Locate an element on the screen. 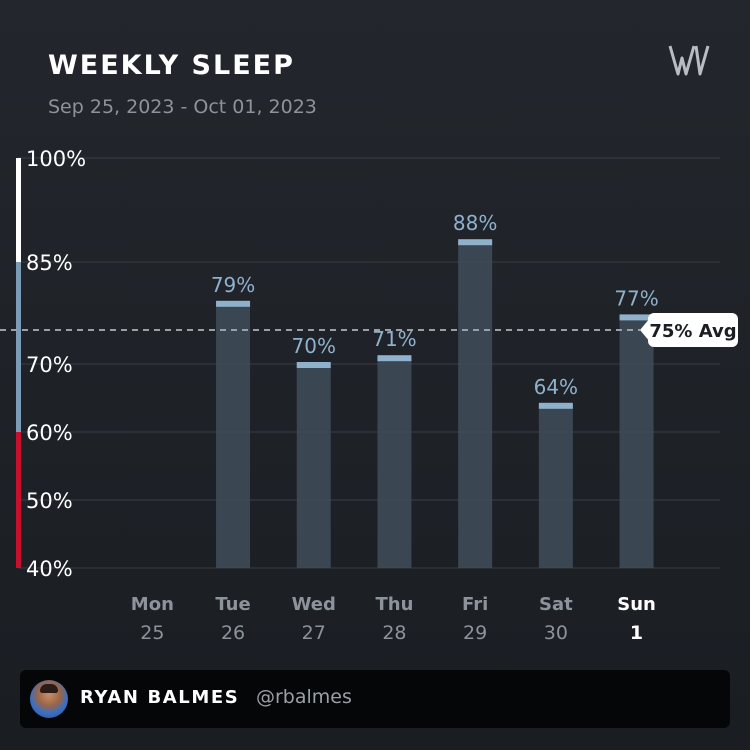 The height and width of the screenshot is (750, 750). chart-title: WEEKLY SLEEP is located at coordinates (171, 65).